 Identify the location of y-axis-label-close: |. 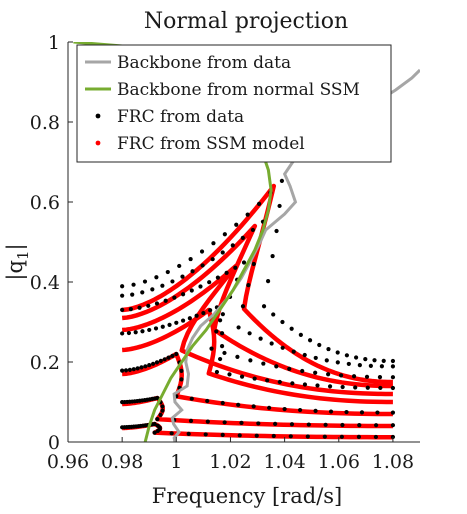
(15, 246).